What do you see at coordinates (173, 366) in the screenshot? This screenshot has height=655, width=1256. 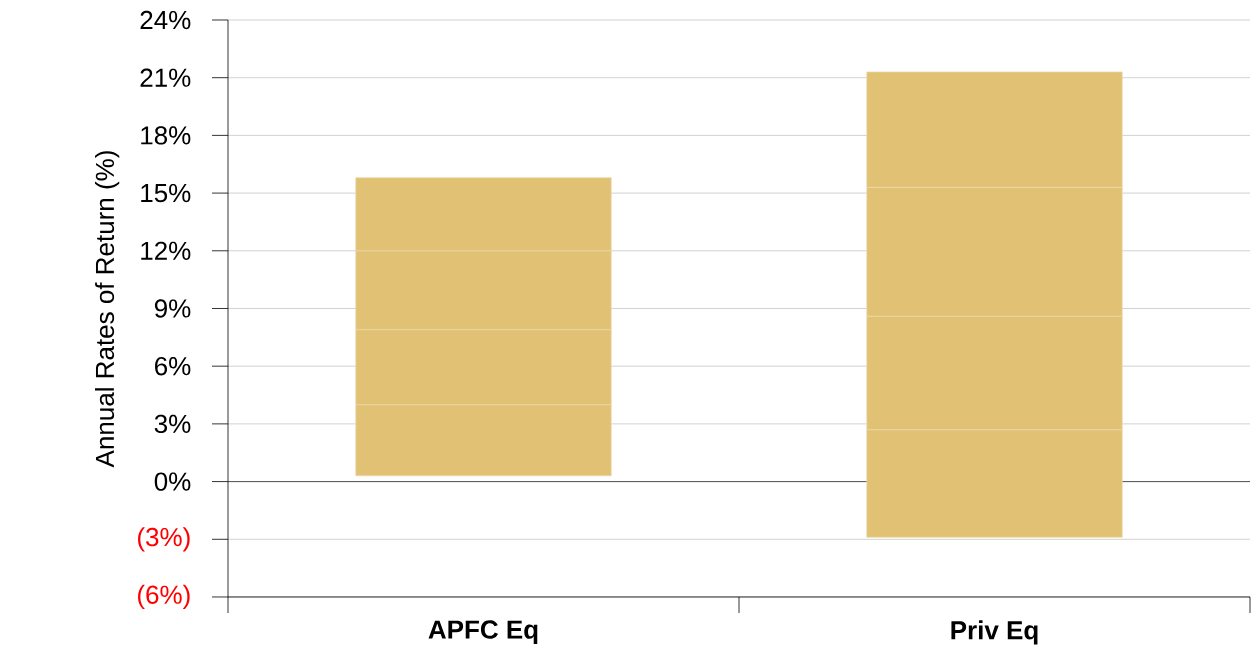 I see `y-tick-label: 6%` at bounding box center [173, 366].